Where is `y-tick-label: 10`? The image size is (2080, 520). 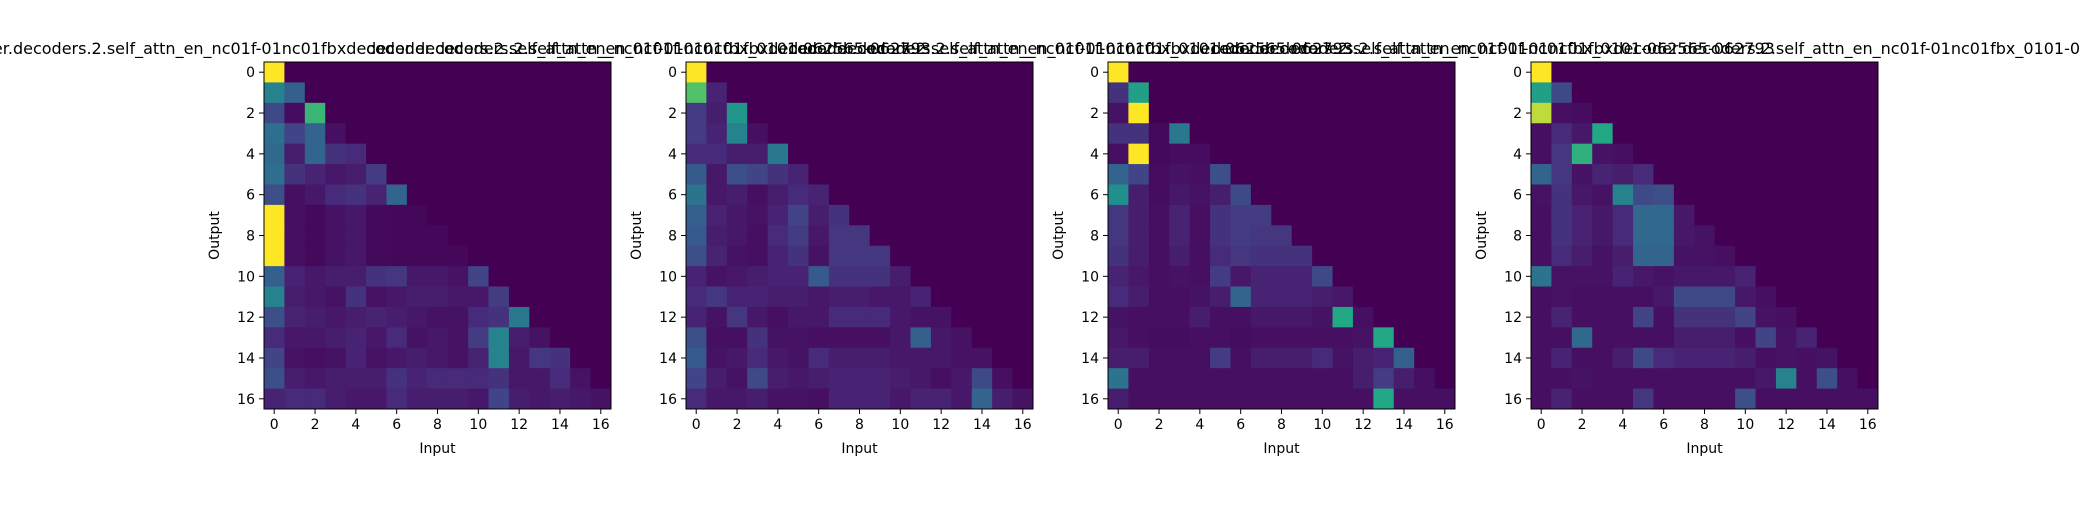
y-tick-label: 10 is located at coordinates (1090, 277).